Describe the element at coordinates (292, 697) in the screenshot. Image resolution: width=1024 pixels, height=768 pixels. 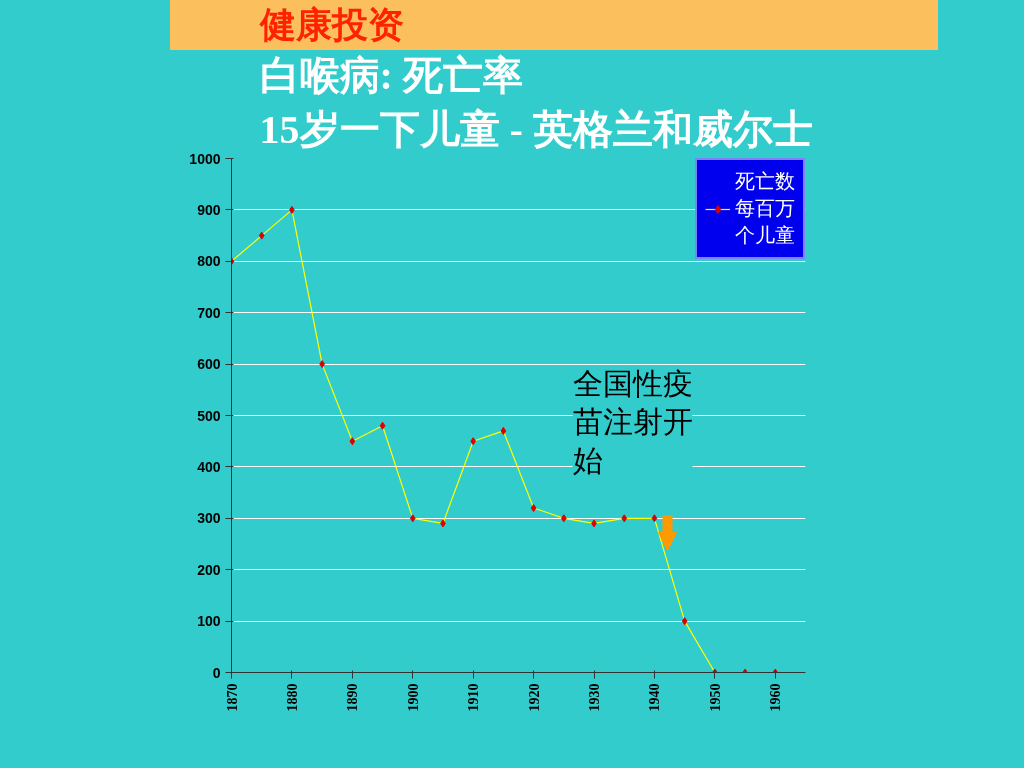
I see `x-tick-label: 1880` at that location.